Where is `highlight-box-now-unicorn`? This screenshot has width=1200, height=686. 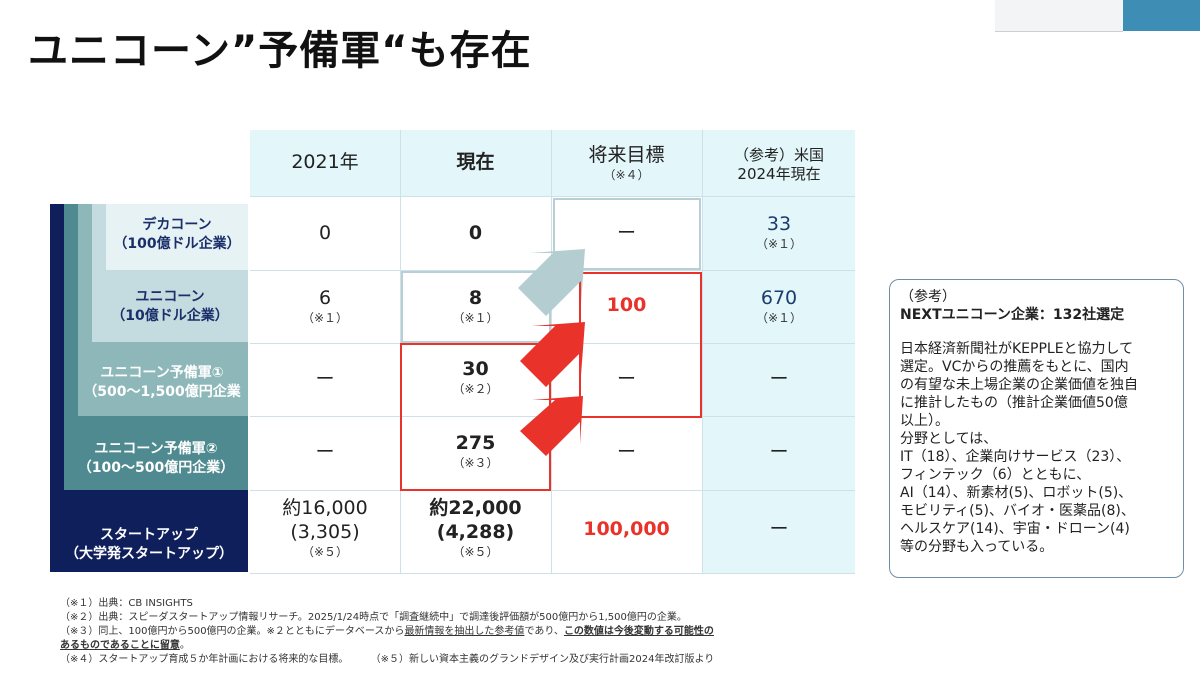
highlight-box-now-unicorn is located at coordinates (476, 307).